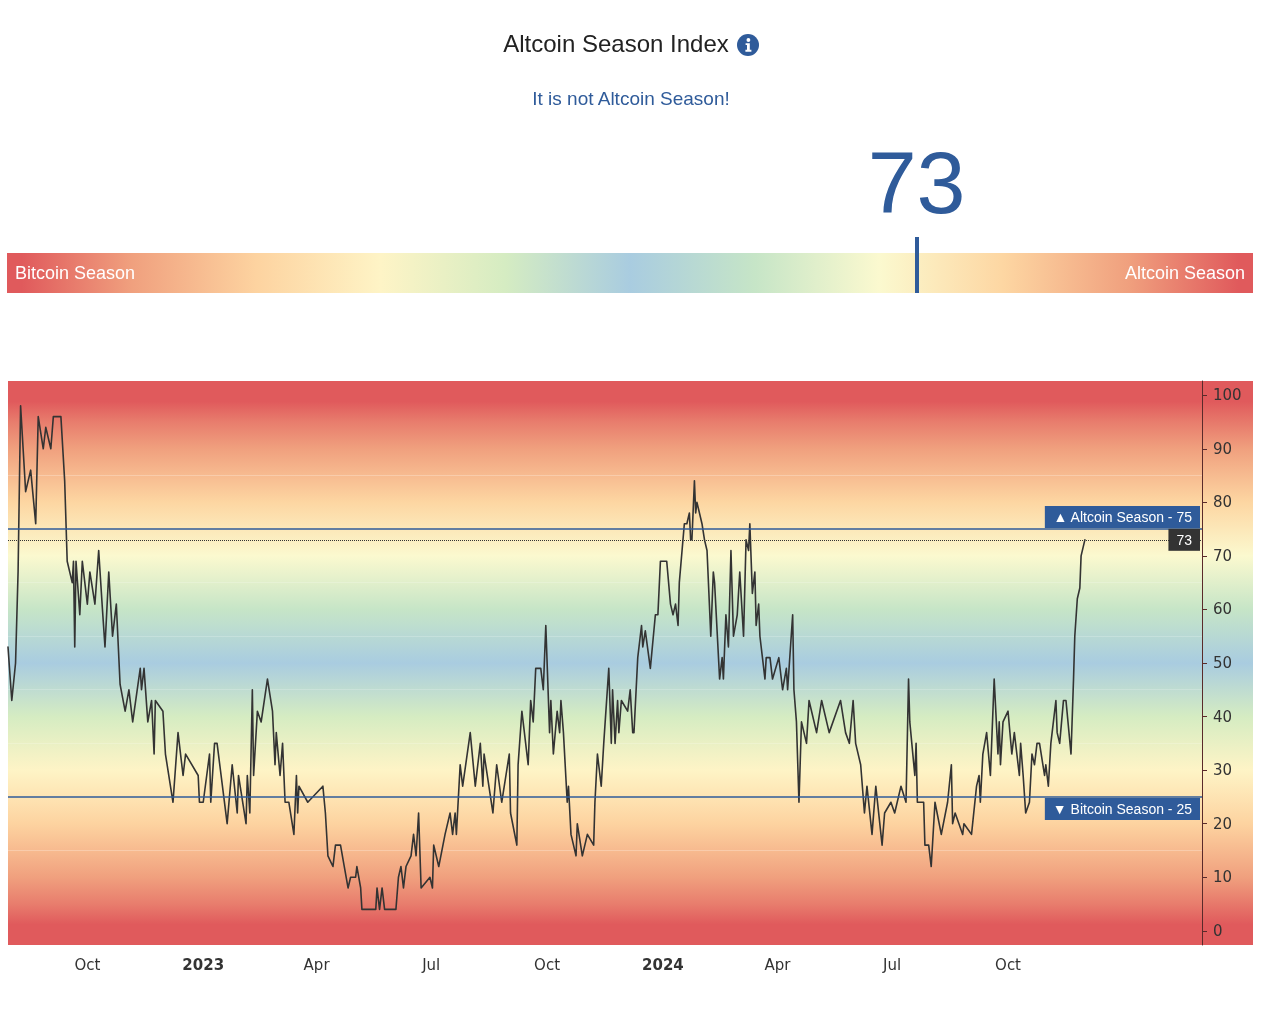 Image resolution: width=1262 pixels, height=1010 pixels. I want to click on x-tick-label: 2023, so click(203, 964).